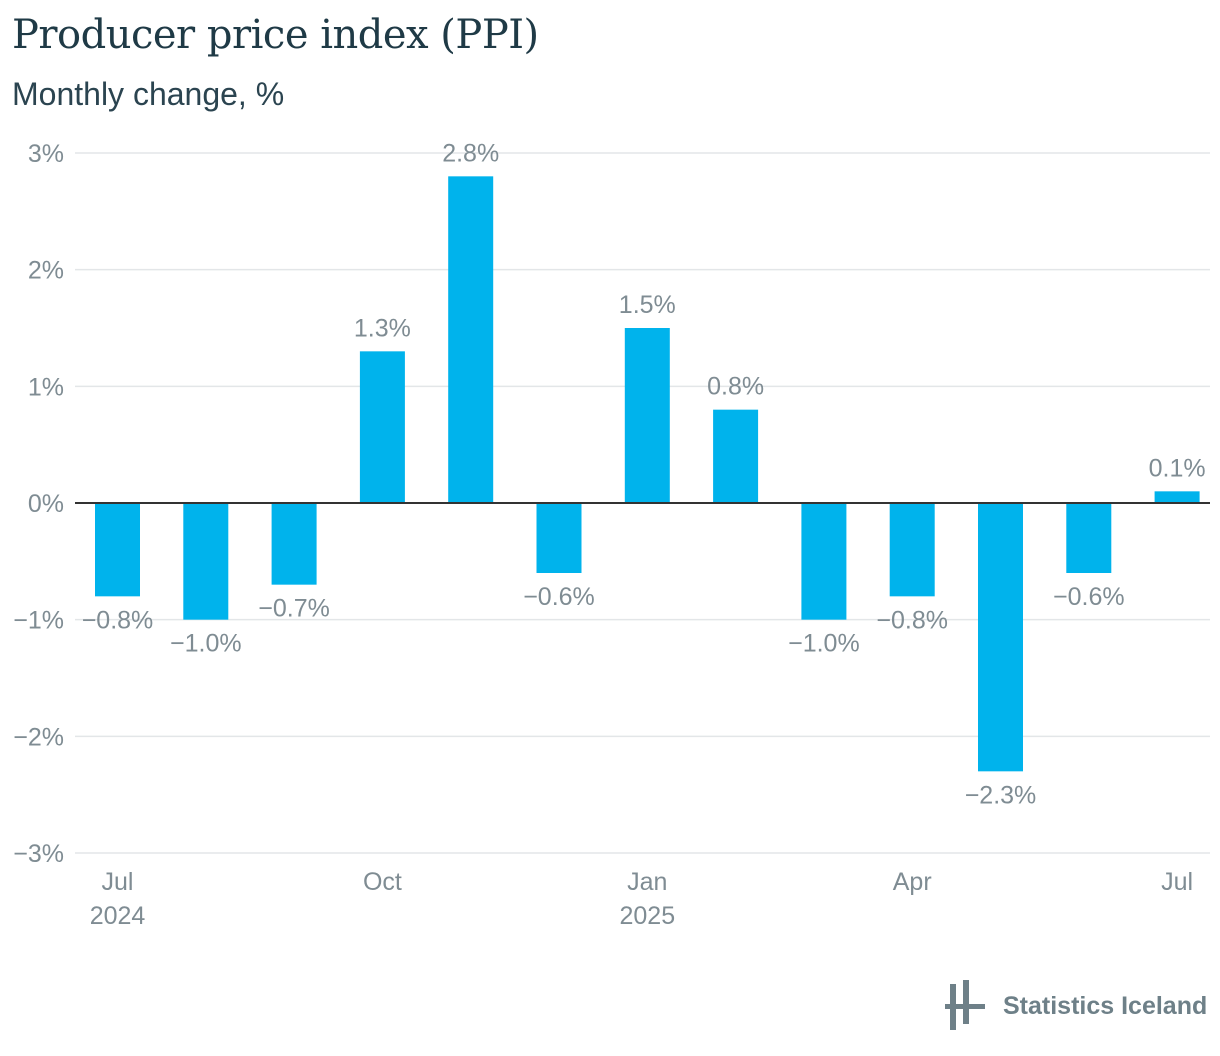  I want to click on x-axis-ticks: Jul 2024 Oct Jan 2025 Apr Jul, so click(641, 899).